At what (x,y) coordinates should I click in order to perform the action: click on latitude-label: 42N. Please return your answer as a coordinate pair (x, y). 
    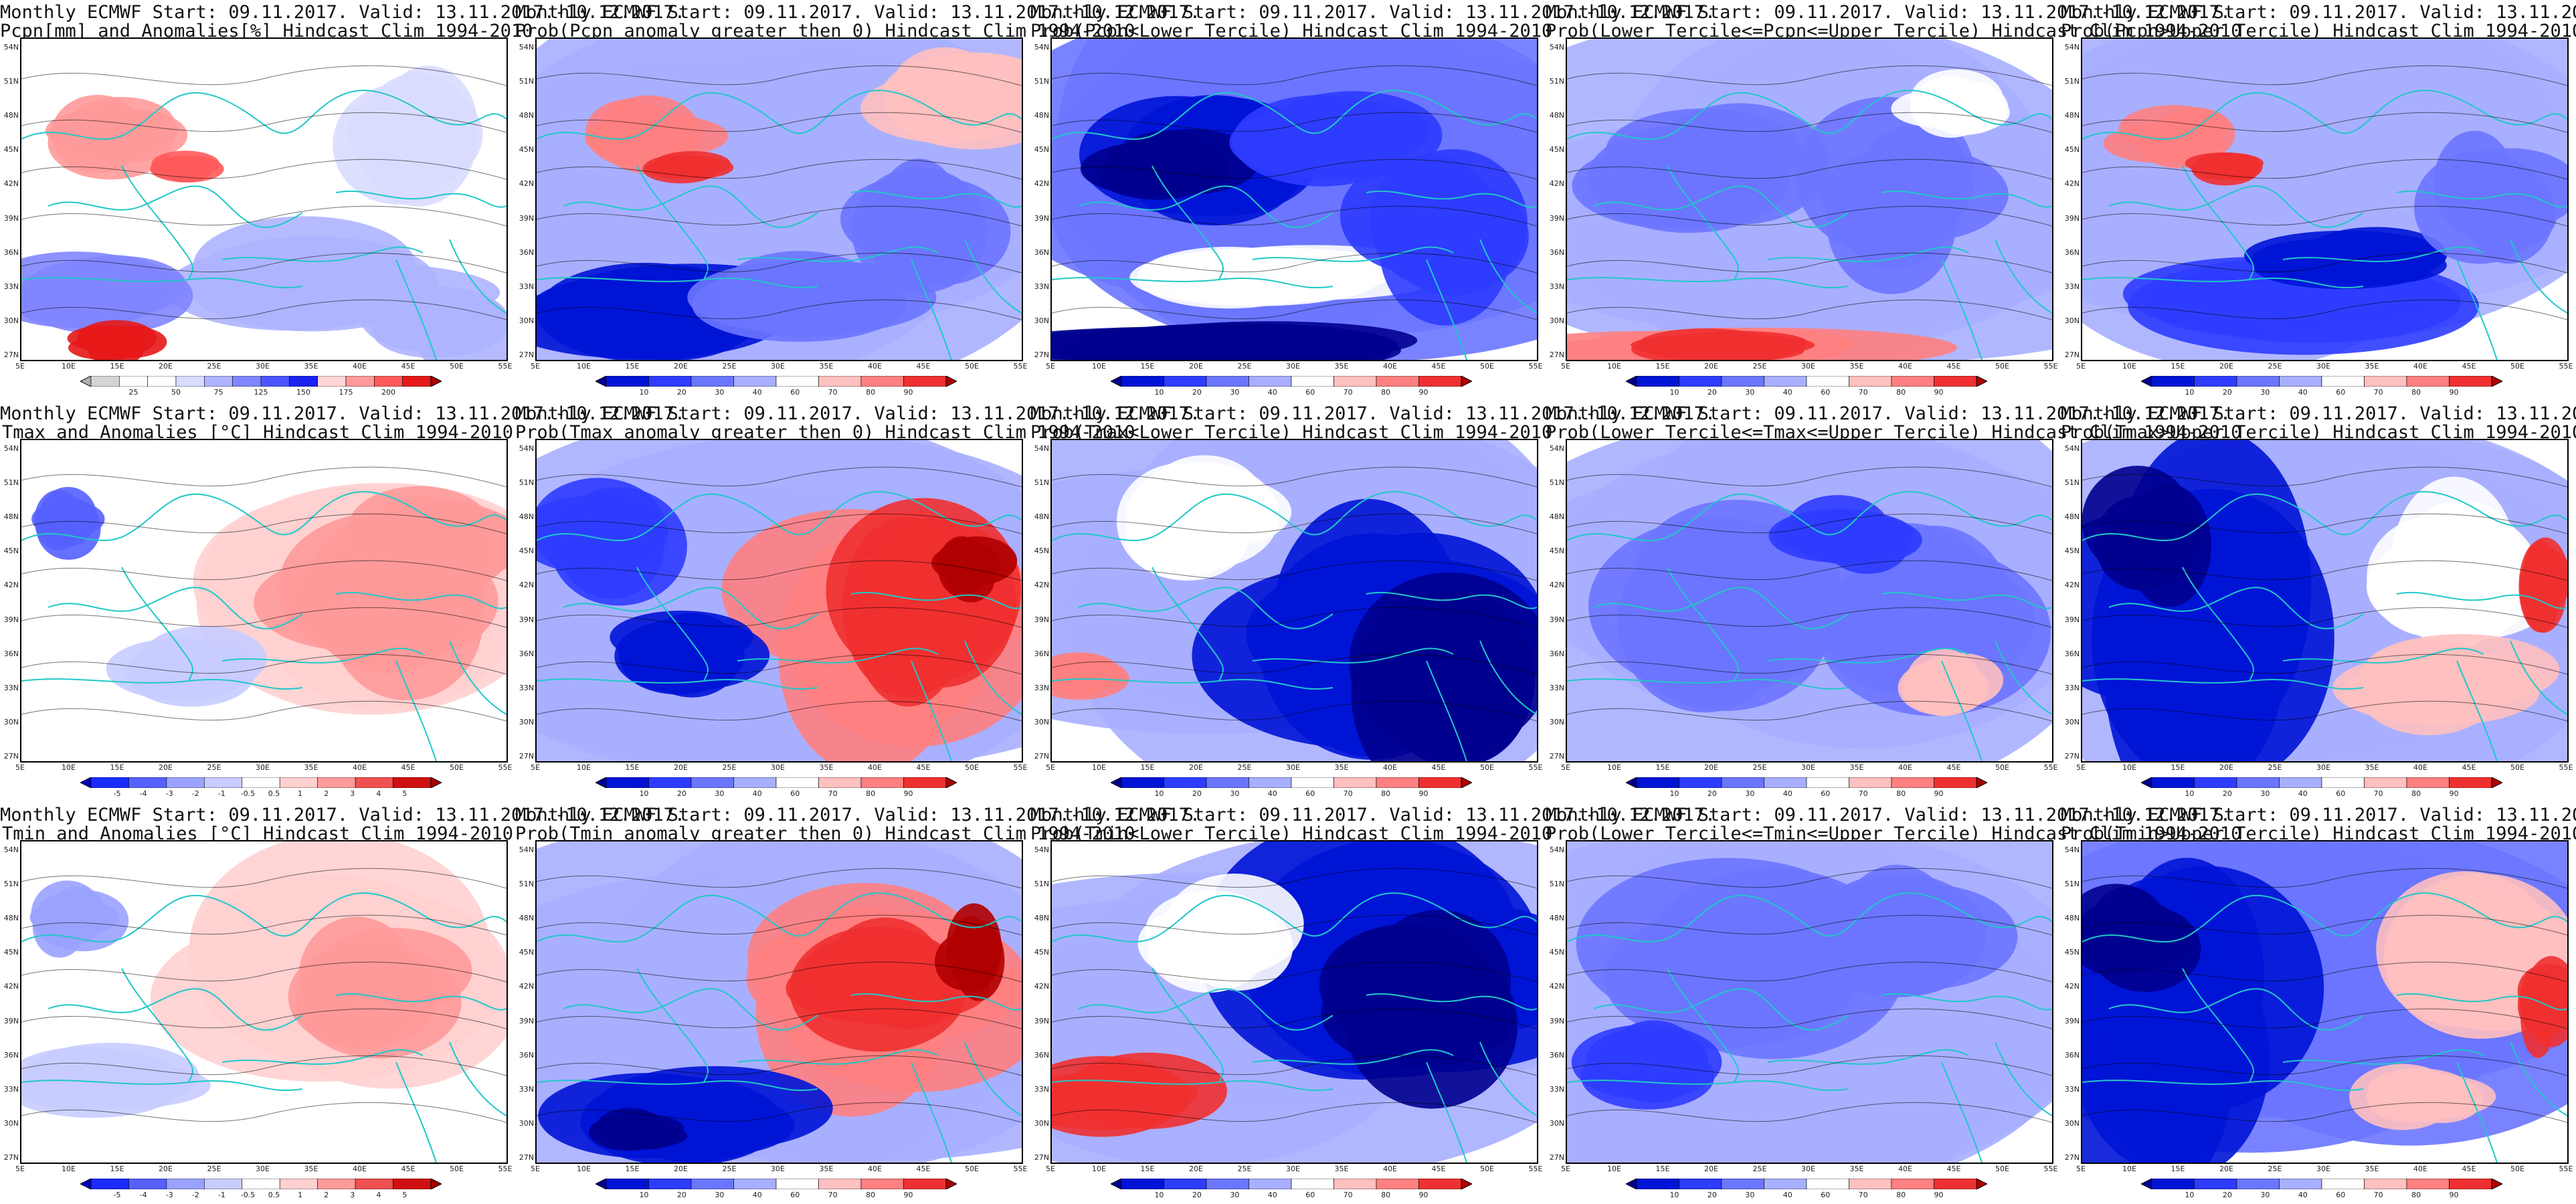
    Looking at the image, I should click on (526, 184).